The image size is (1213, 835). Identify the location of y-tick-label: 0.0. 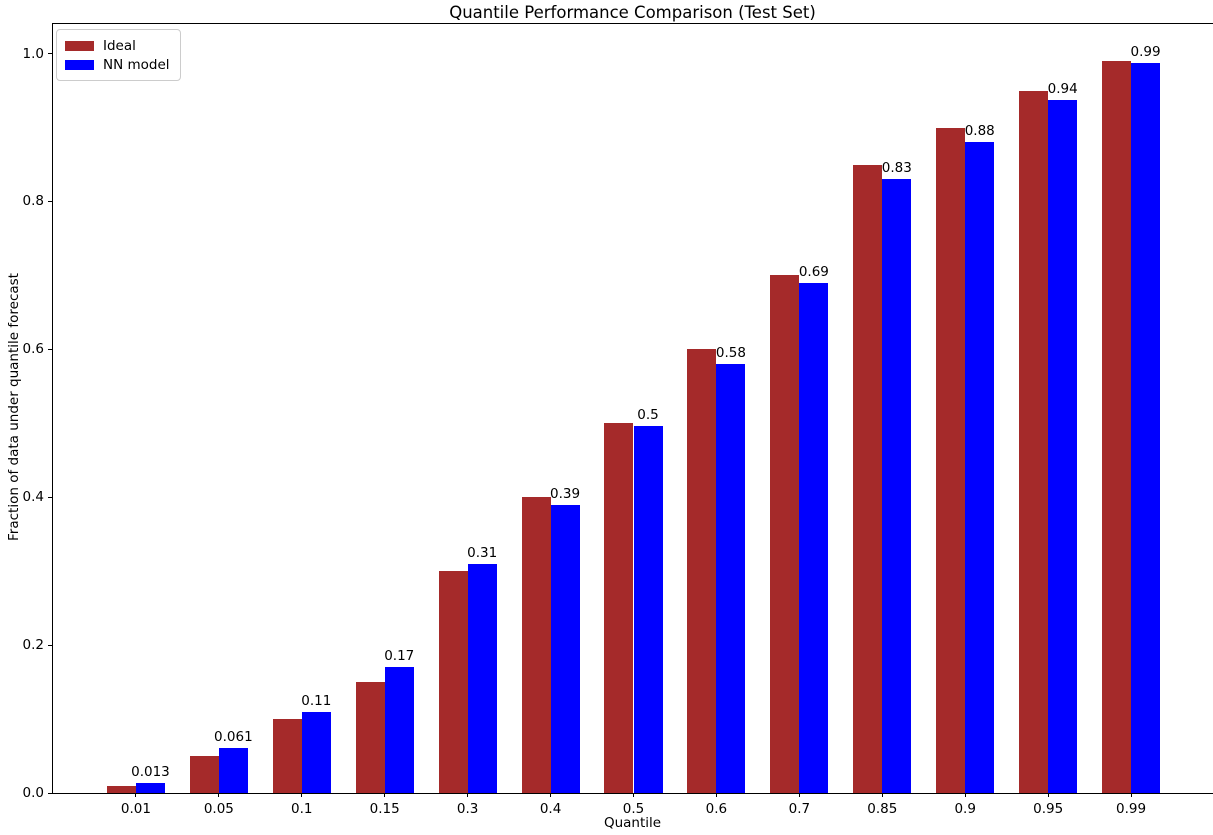
(33, 793).